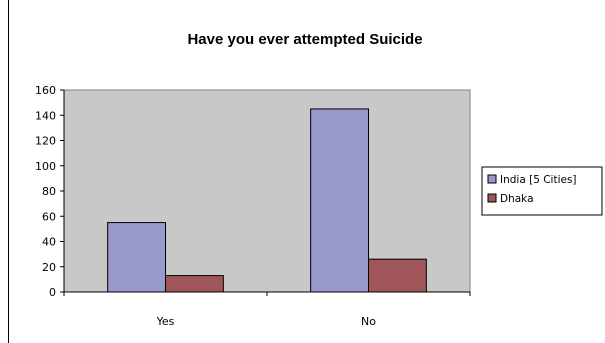  What do you see at coordinates (49, 267) in the screenshot?
I see `y-tick-label: 20` at bounding box center [49, 267].